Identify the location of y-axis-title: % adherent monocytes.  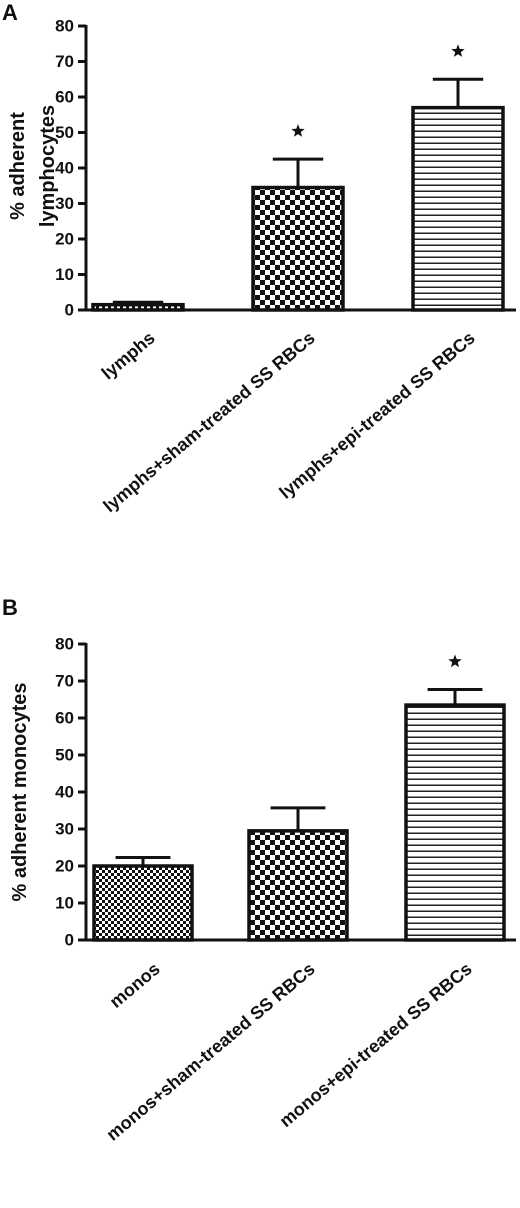
(20, 792).